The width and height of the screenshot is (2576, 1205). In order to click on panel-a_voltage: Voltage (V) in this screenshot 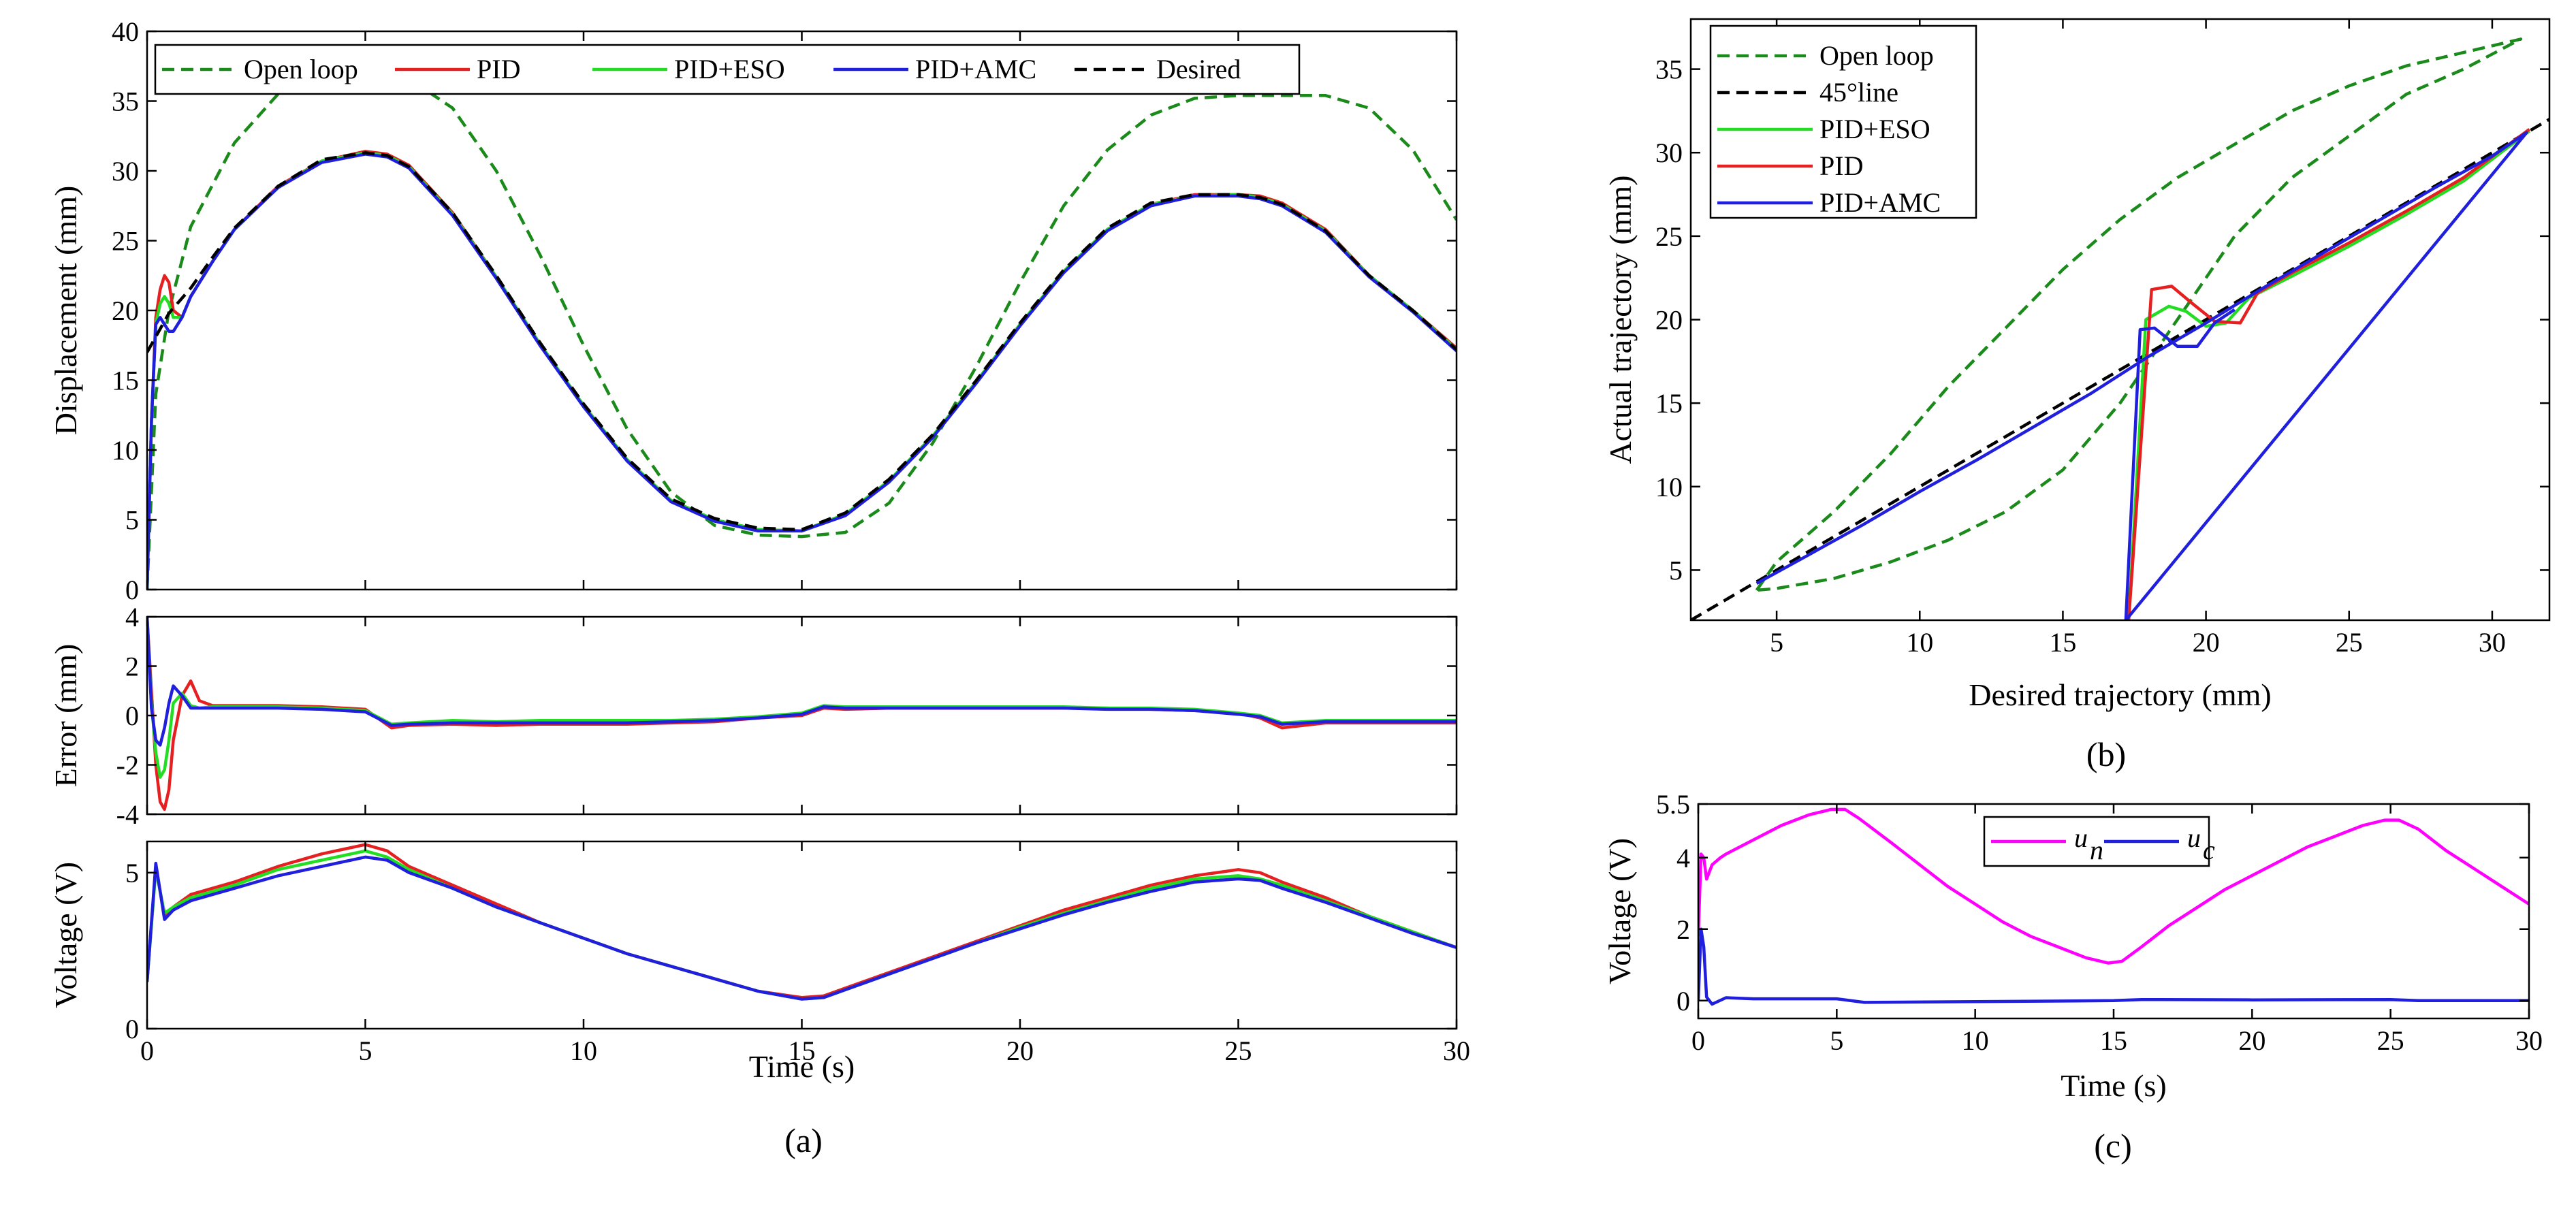, I will do `click(753, 935)`.